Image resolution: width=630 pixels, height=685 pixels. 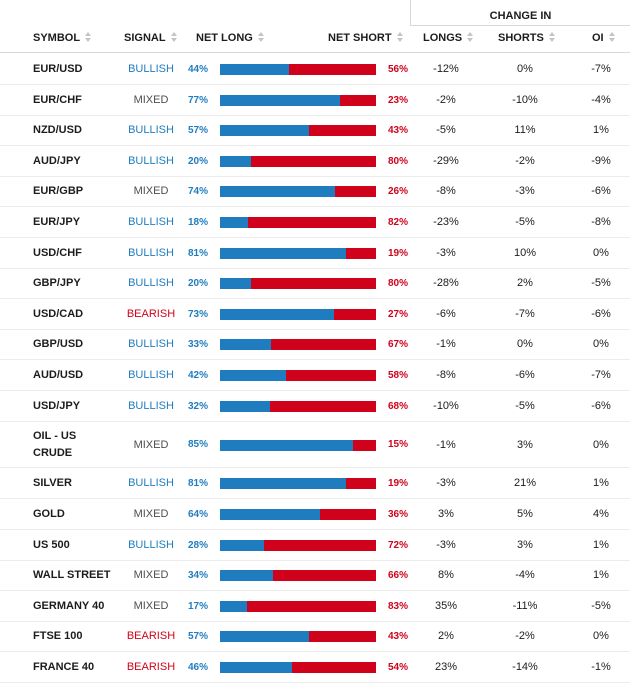 I want to click on column-header-signal-label: SIGNAL, so click(x=145, y=38).